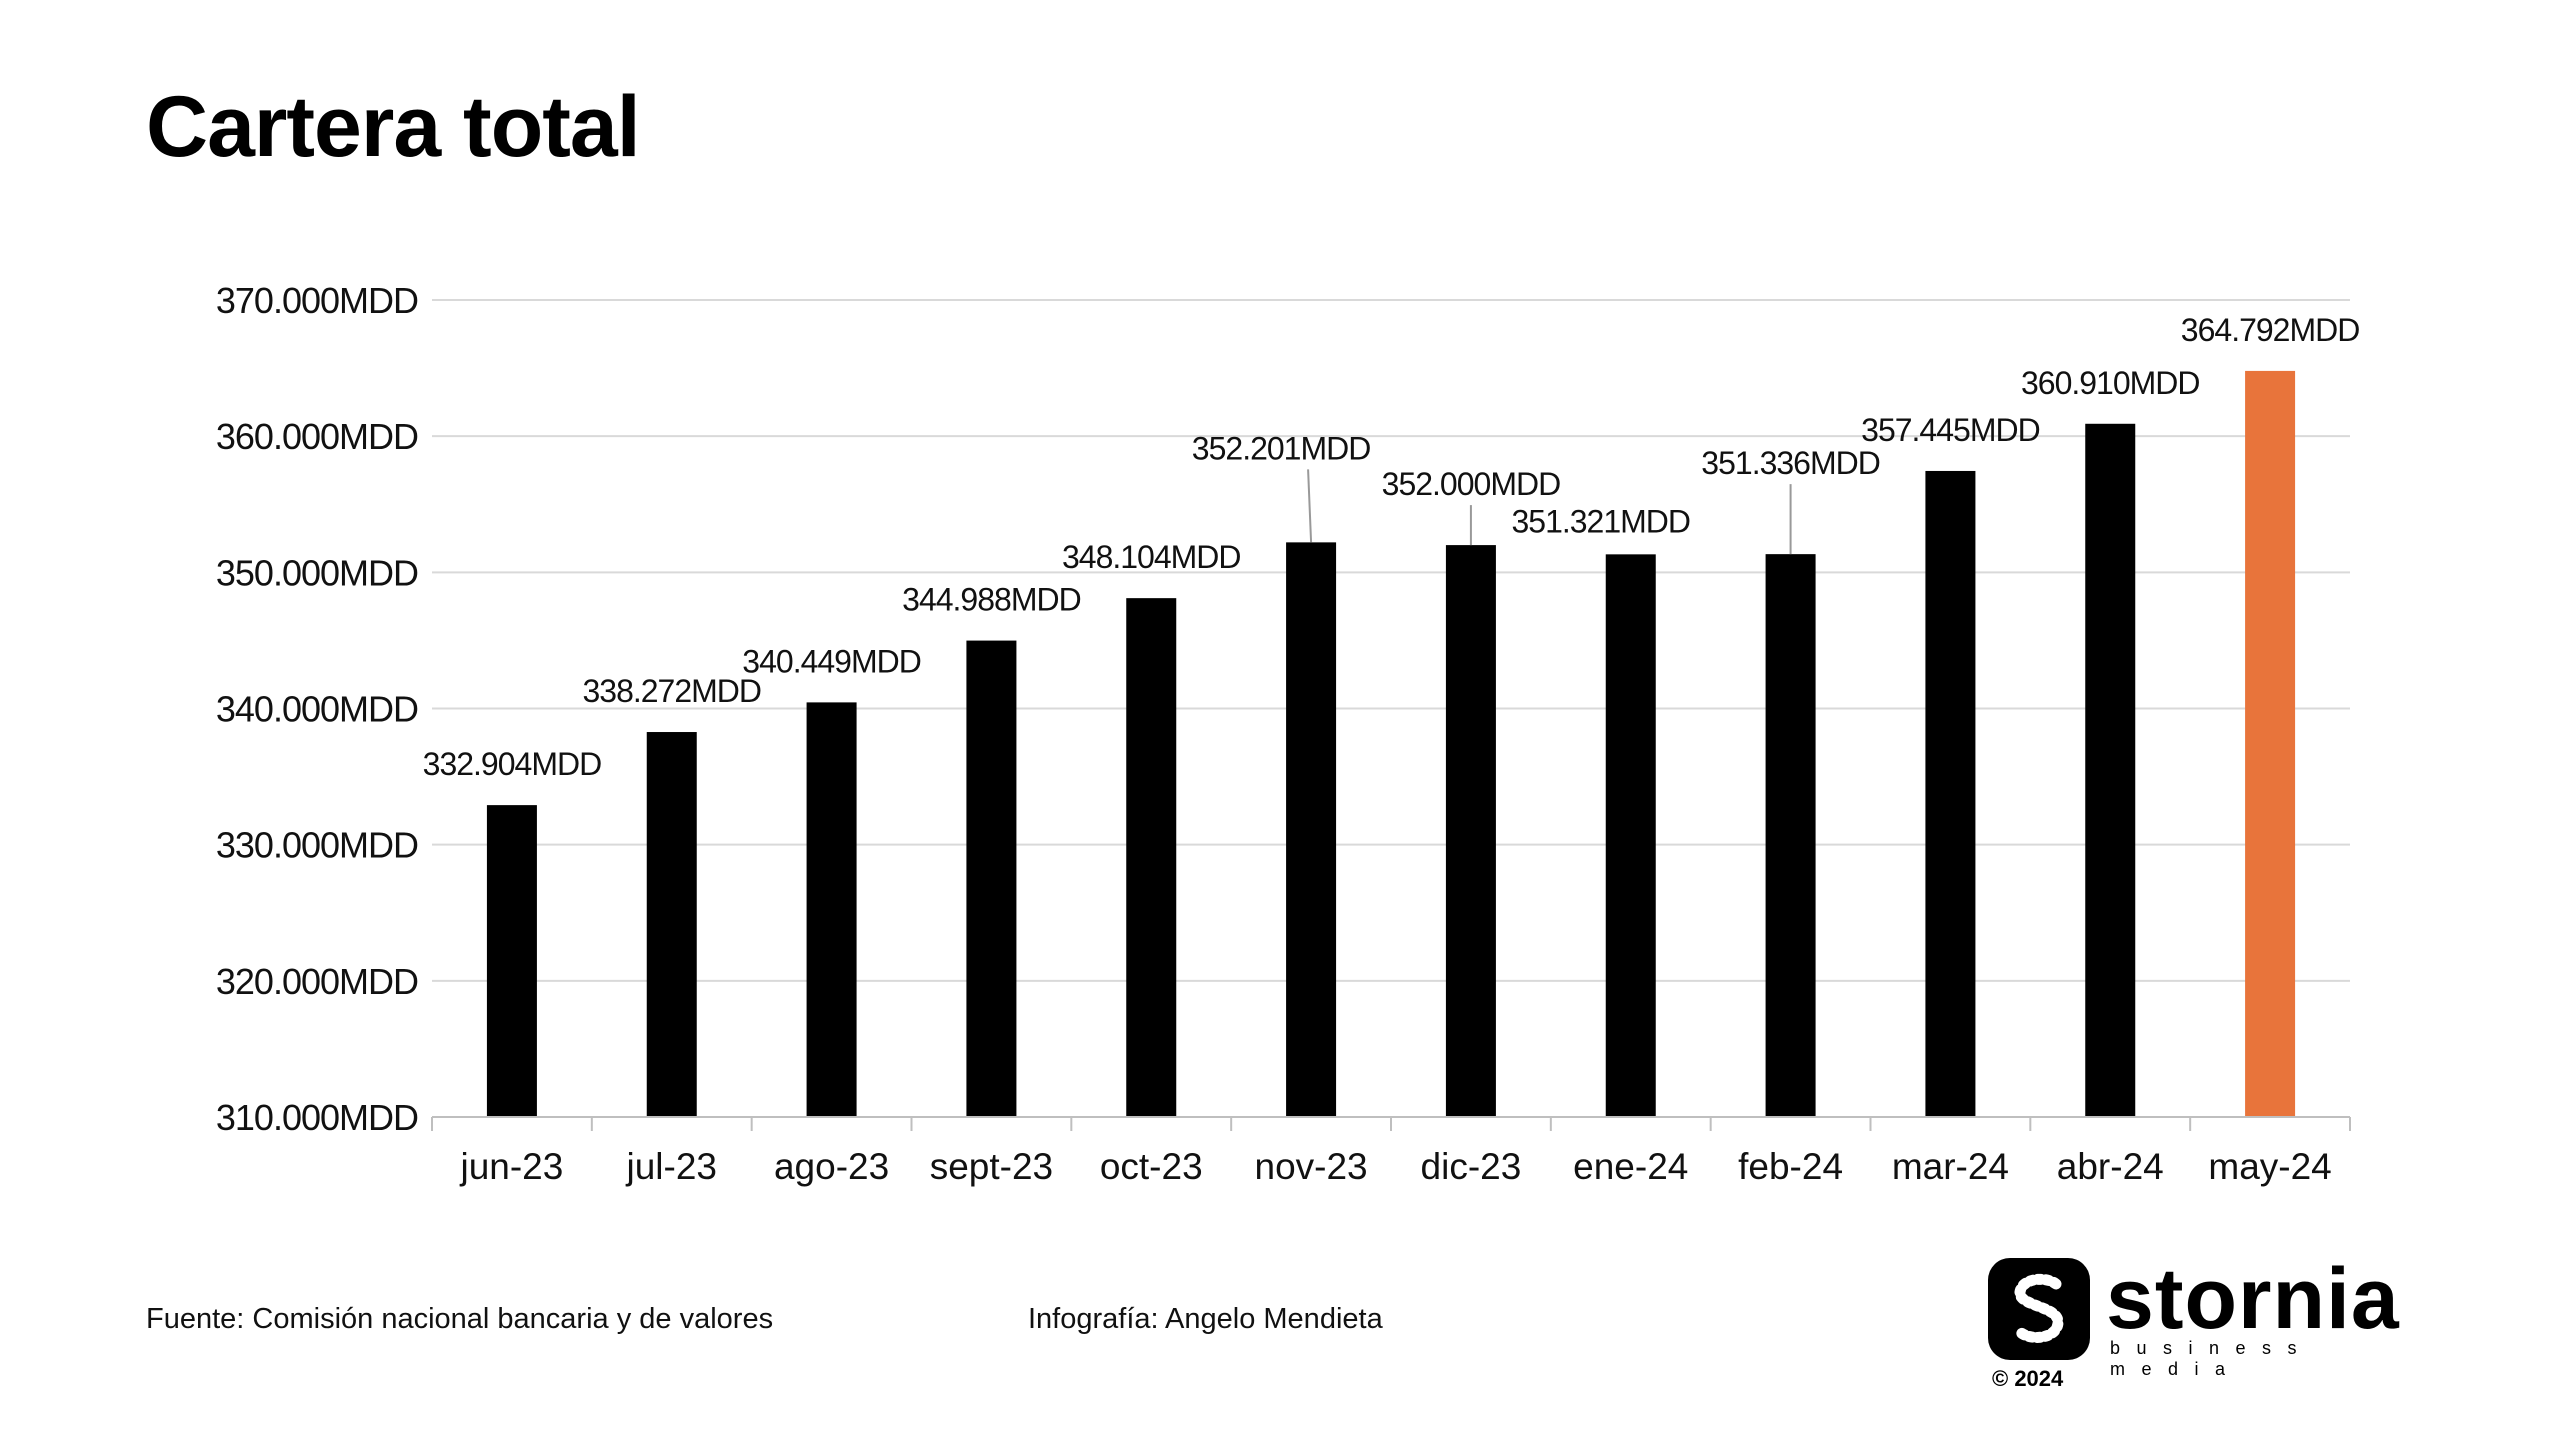 This screenshot has width=2560, height=1440. Describe the element at coordinates (1281, 448) in the screenshot. I see `data-label: 352.201MDD` at that location.